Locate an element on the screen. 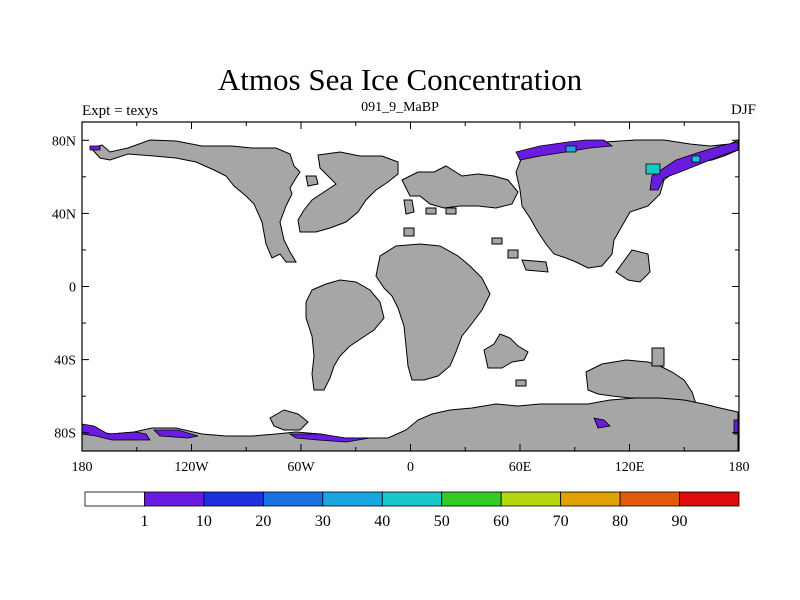 The image size is (800, 600). colorbar-label: 60 is located at coordinates (501, 521).